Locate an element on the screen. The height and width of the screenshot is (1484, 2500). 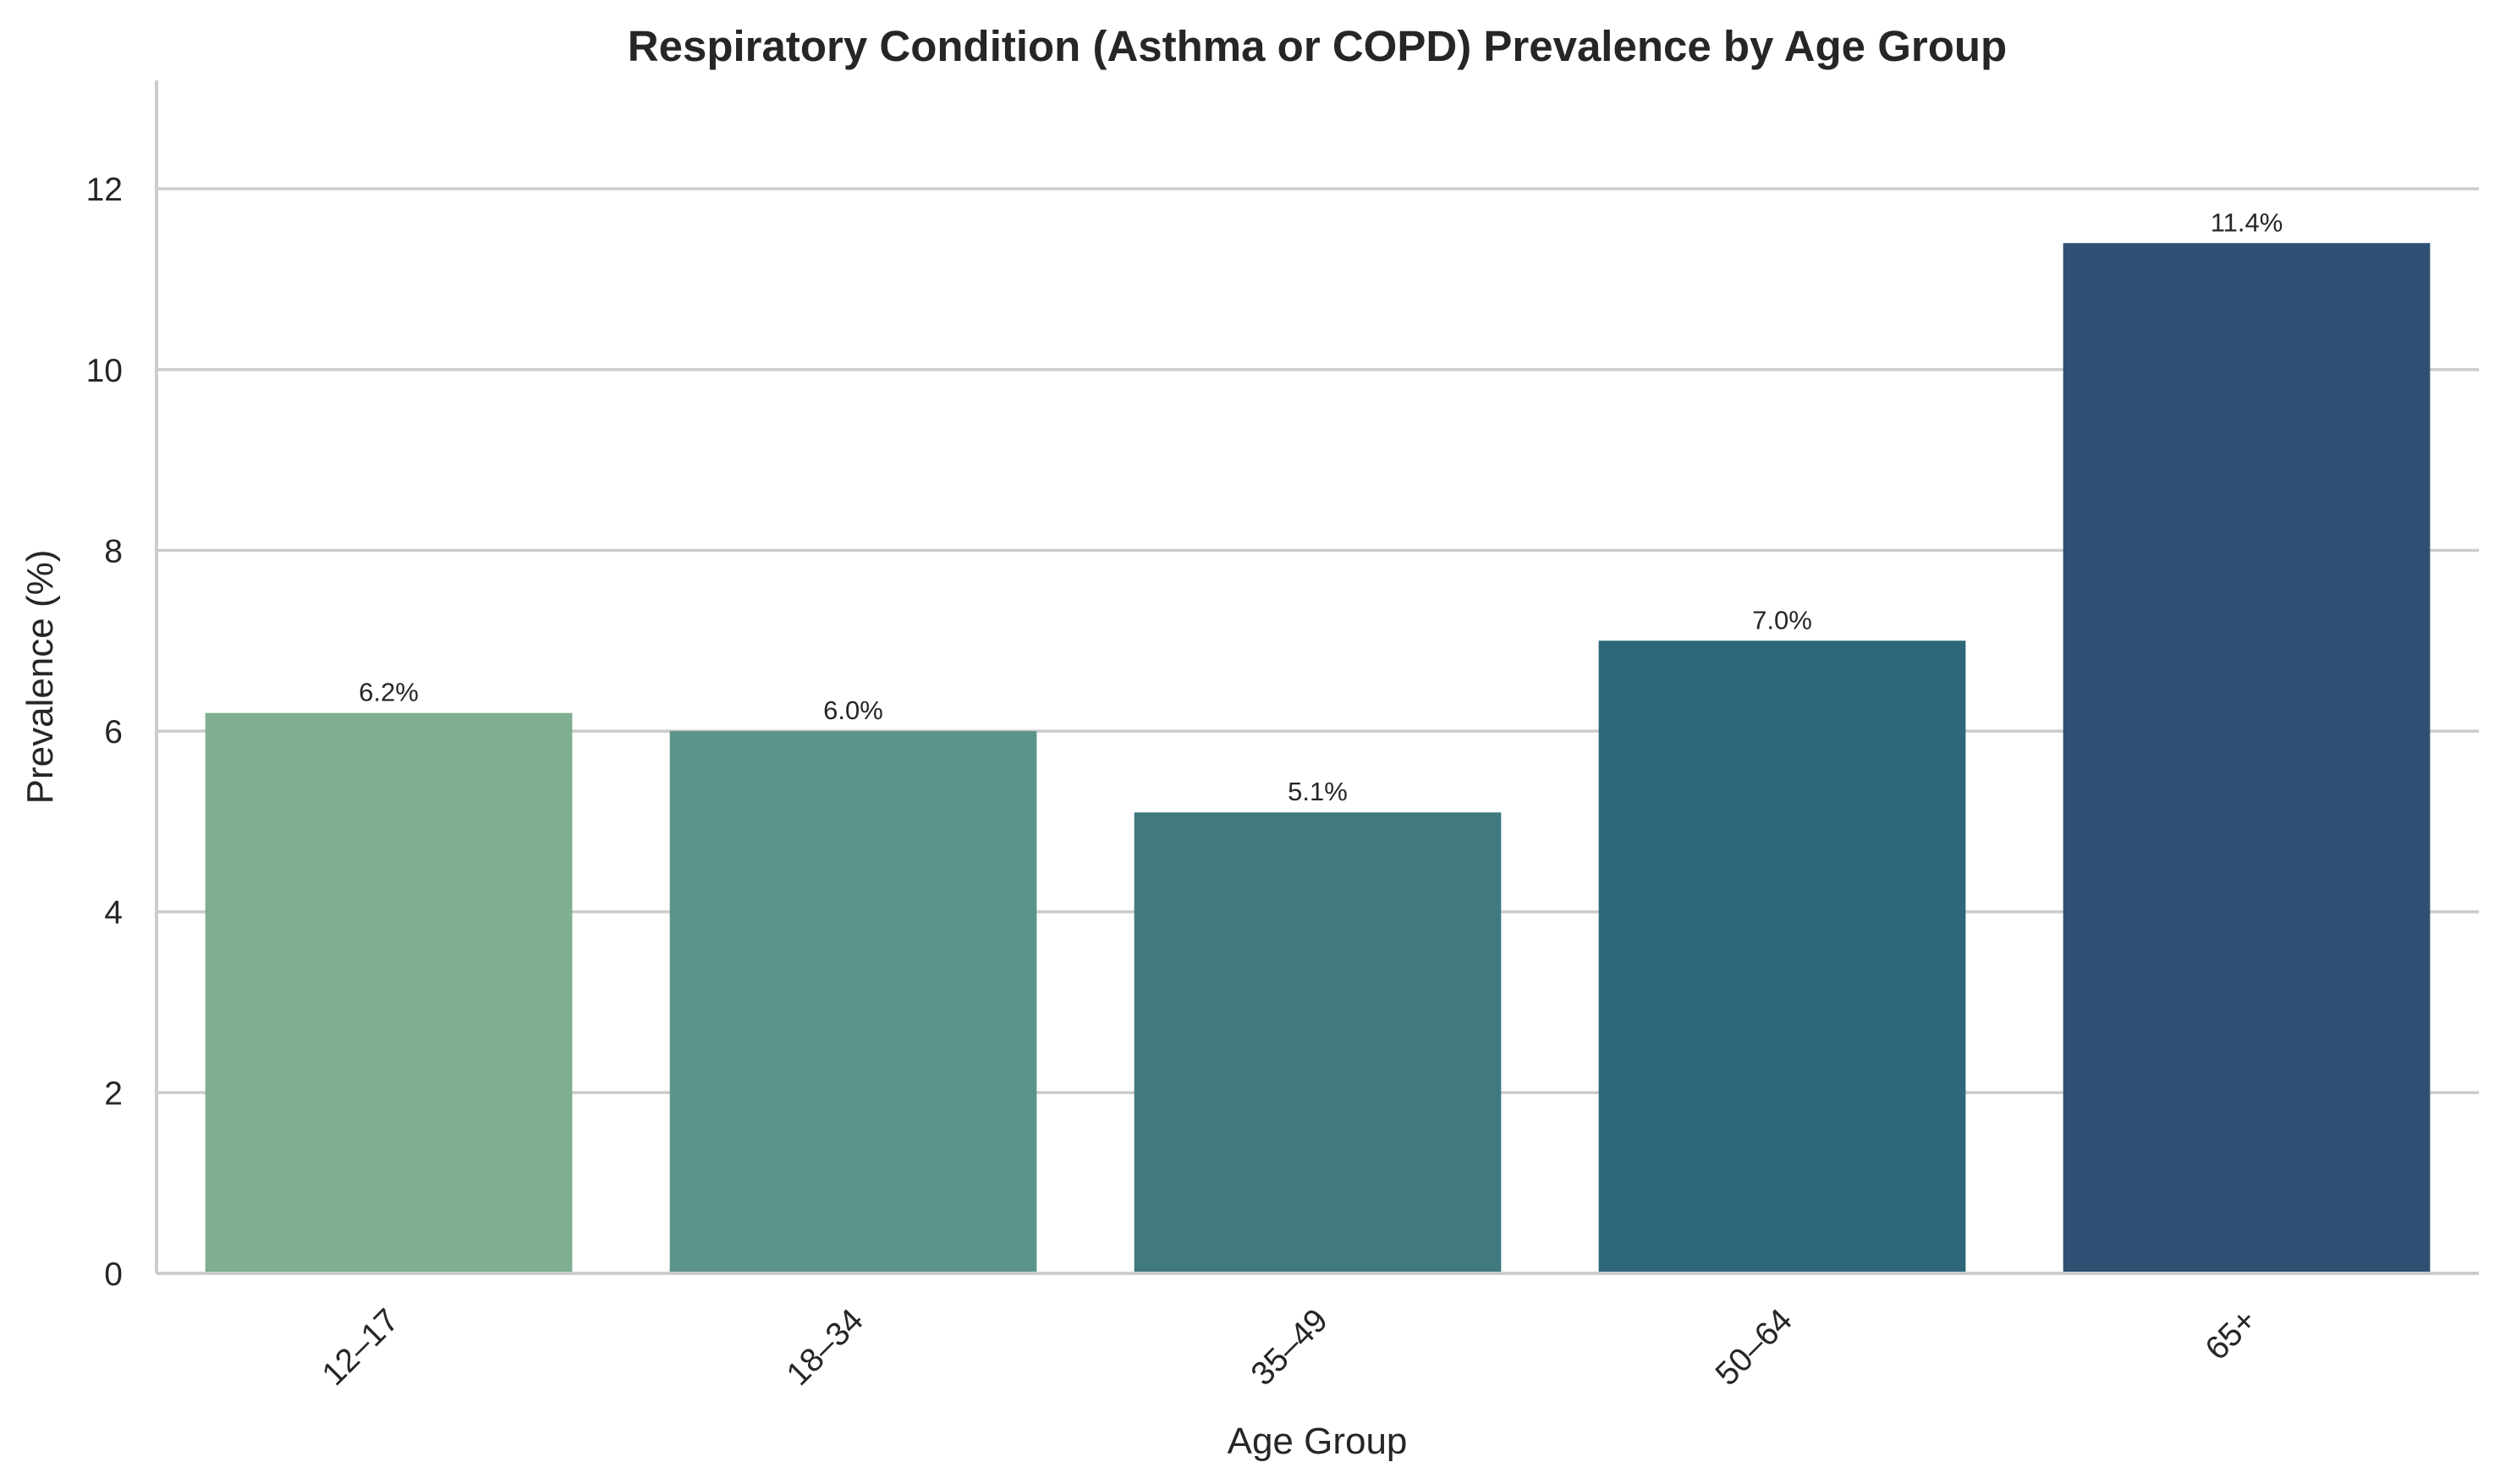
data-label-0: 6.2% is located at coordinates (389, 692).